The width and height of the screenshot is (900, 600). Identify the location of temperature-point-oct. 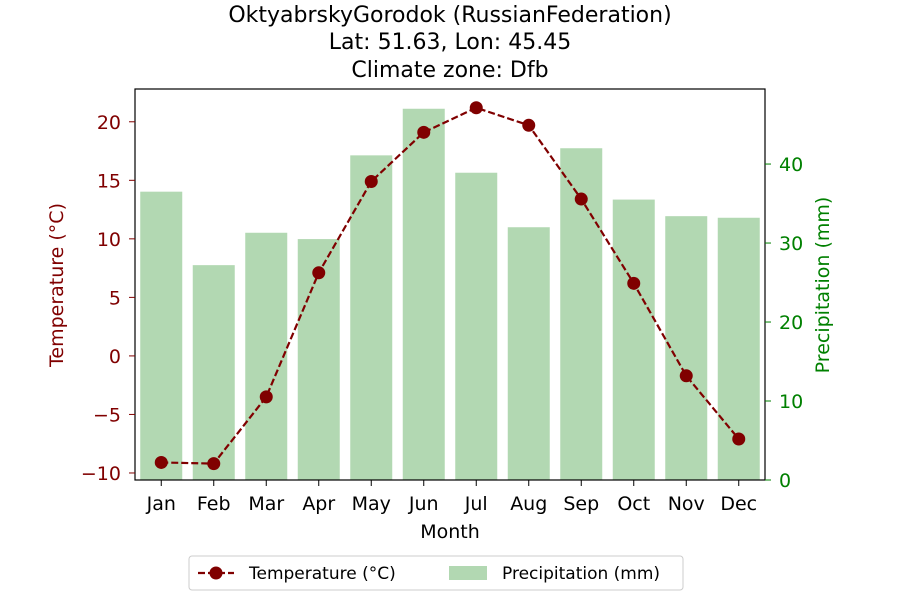
(634, 283).